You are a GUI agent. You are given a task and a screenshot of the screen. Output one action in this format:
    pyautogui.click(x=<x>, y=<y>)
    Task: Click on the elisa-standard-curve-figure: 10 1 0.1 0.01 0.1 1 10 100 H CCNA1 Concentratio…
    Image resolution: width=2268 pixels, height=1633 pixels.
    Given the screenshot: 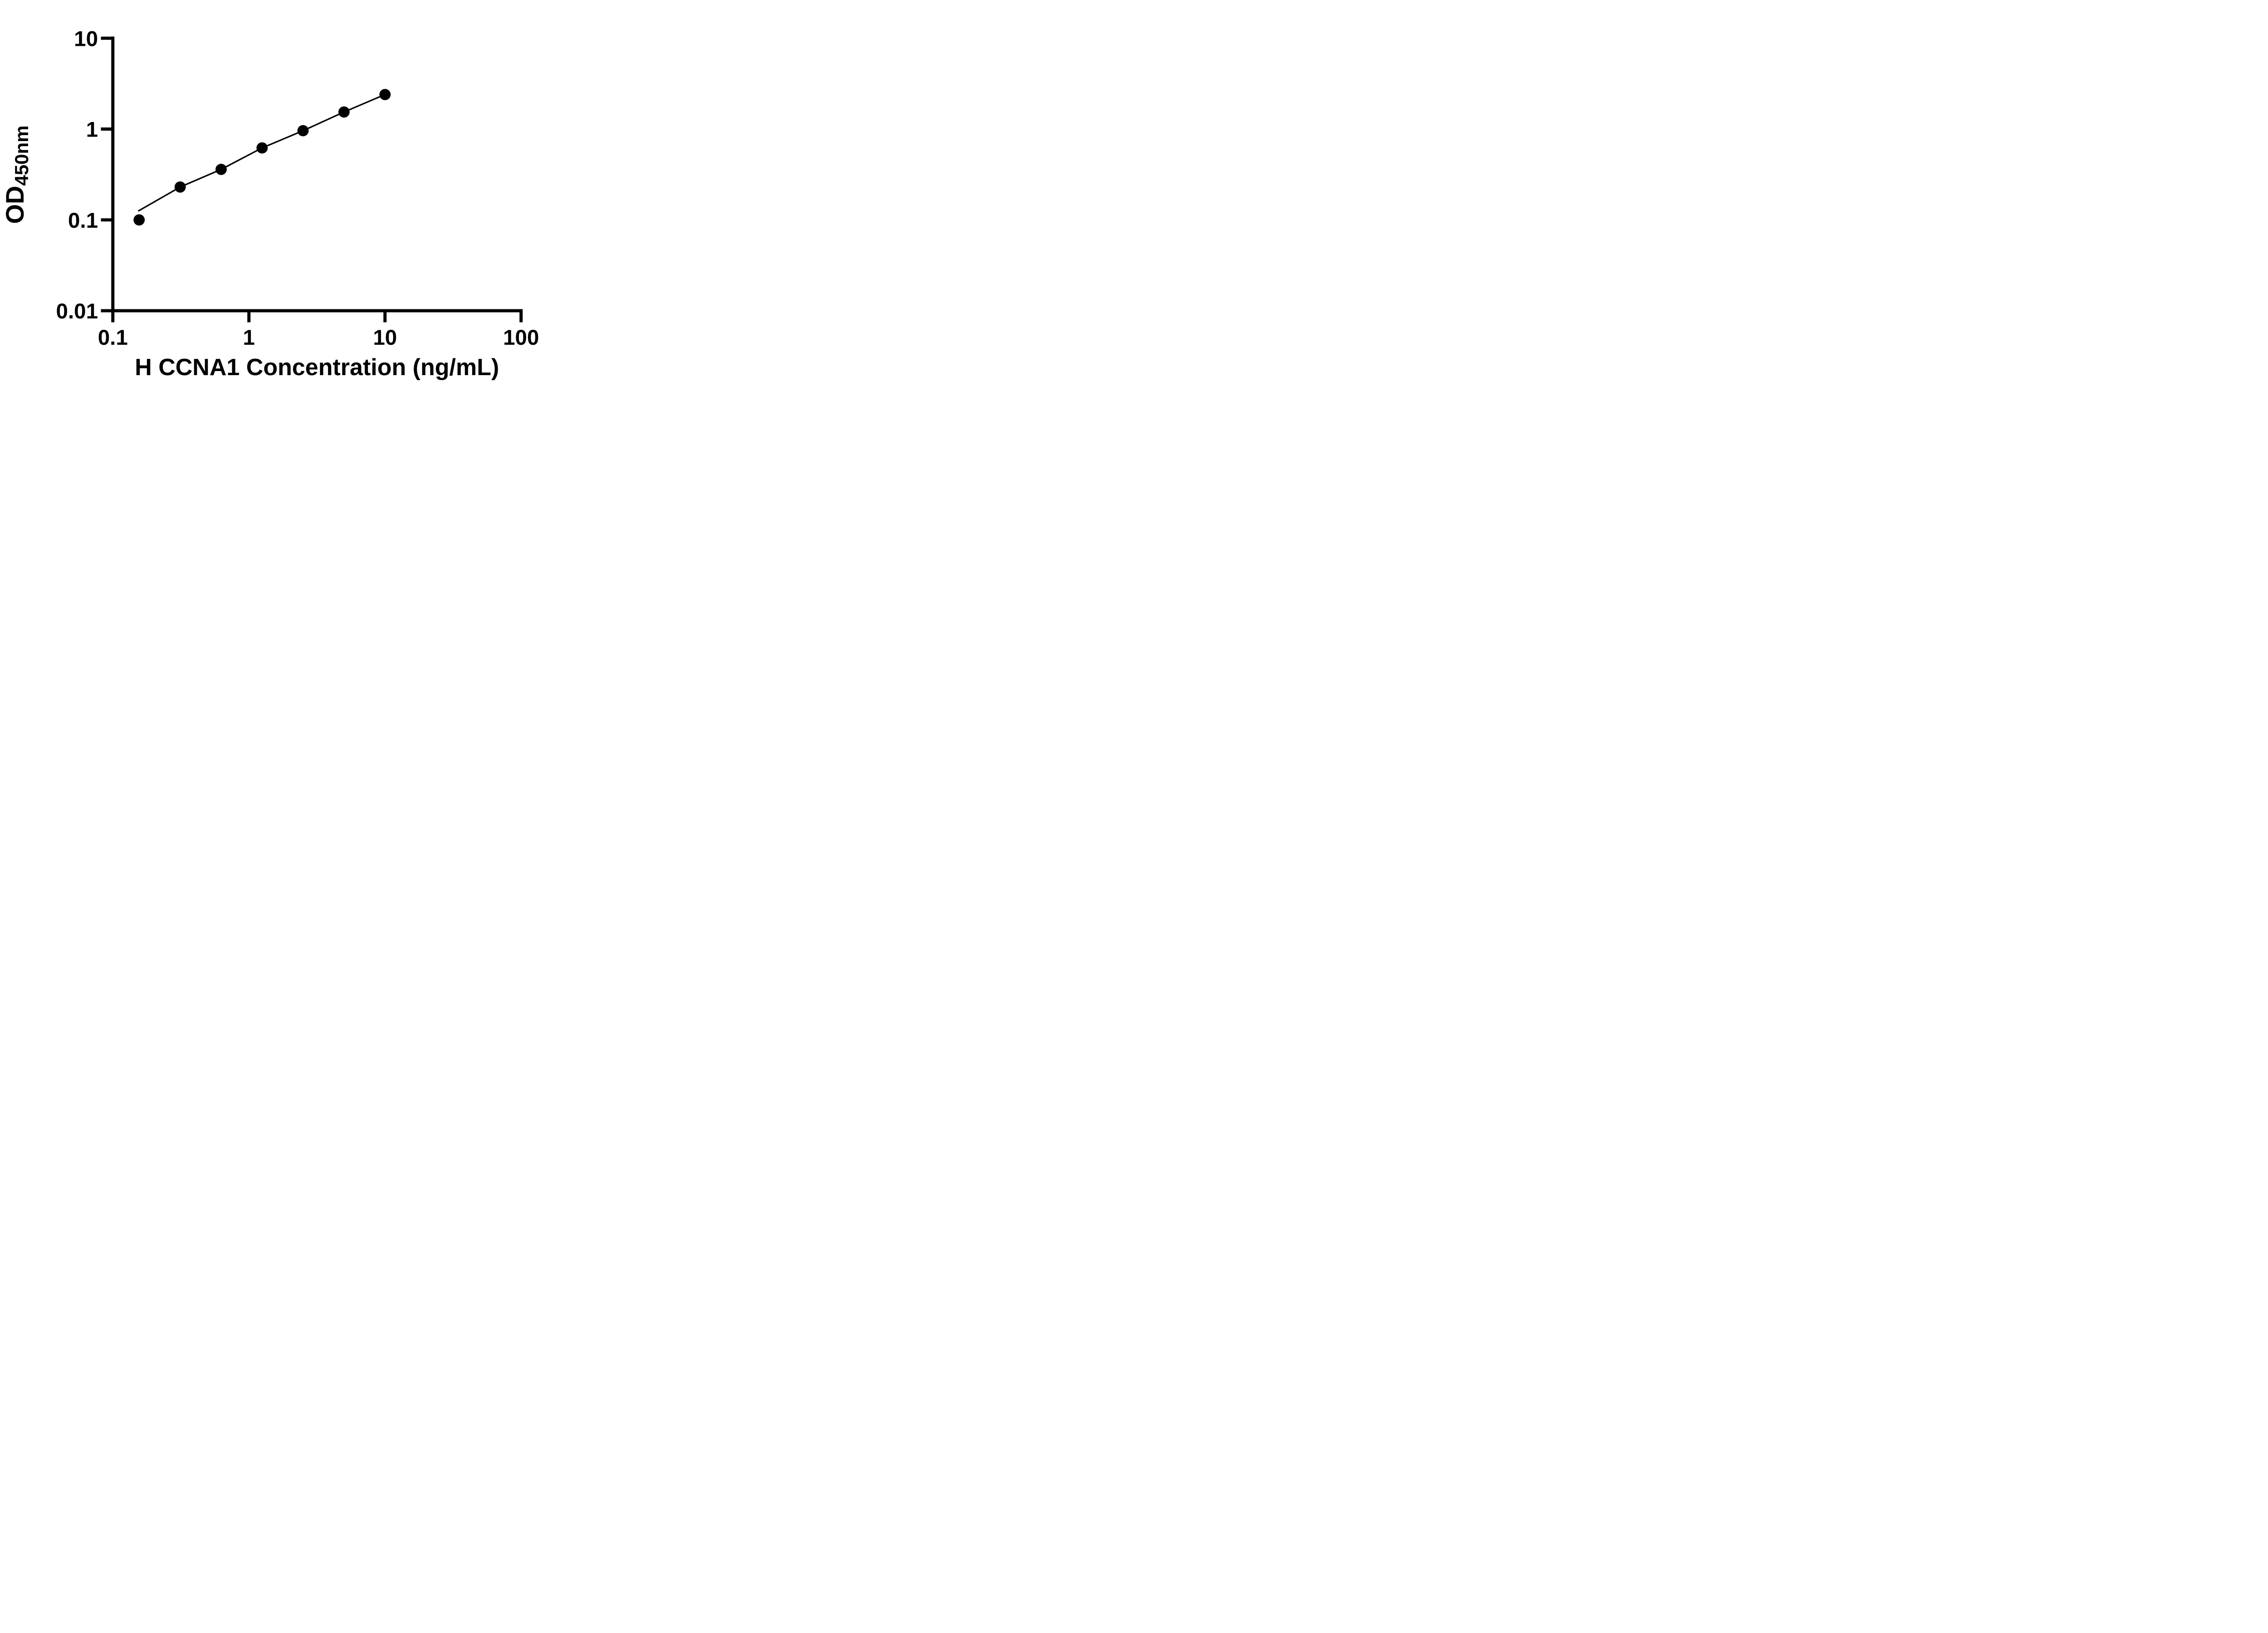 What is the action you would take?
    pyautogui.click(x=291, y=204)
    